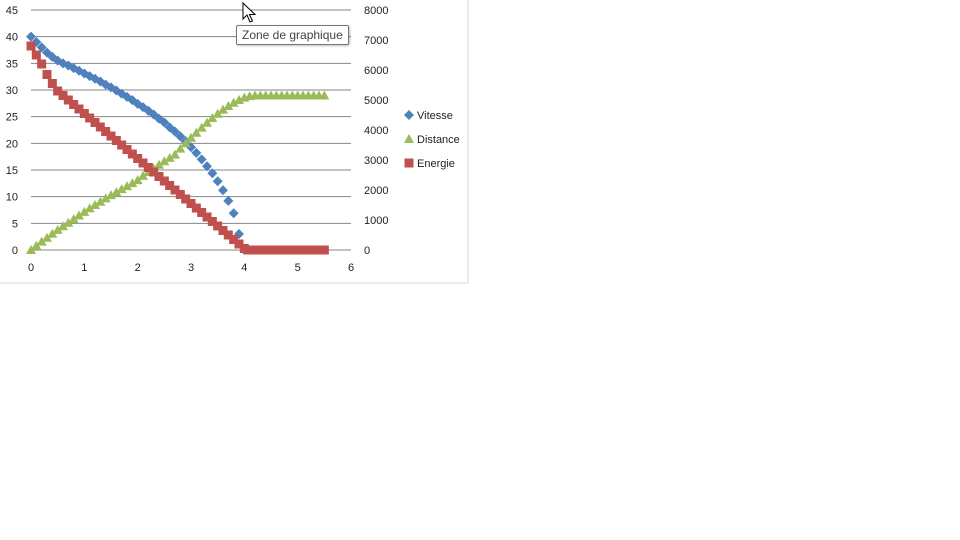 The height and width of the screenshot is (540, 960). Describe the element at coordinates (376, 101) in the screenshot. I see `y2-tick-label: 5000` at that location.